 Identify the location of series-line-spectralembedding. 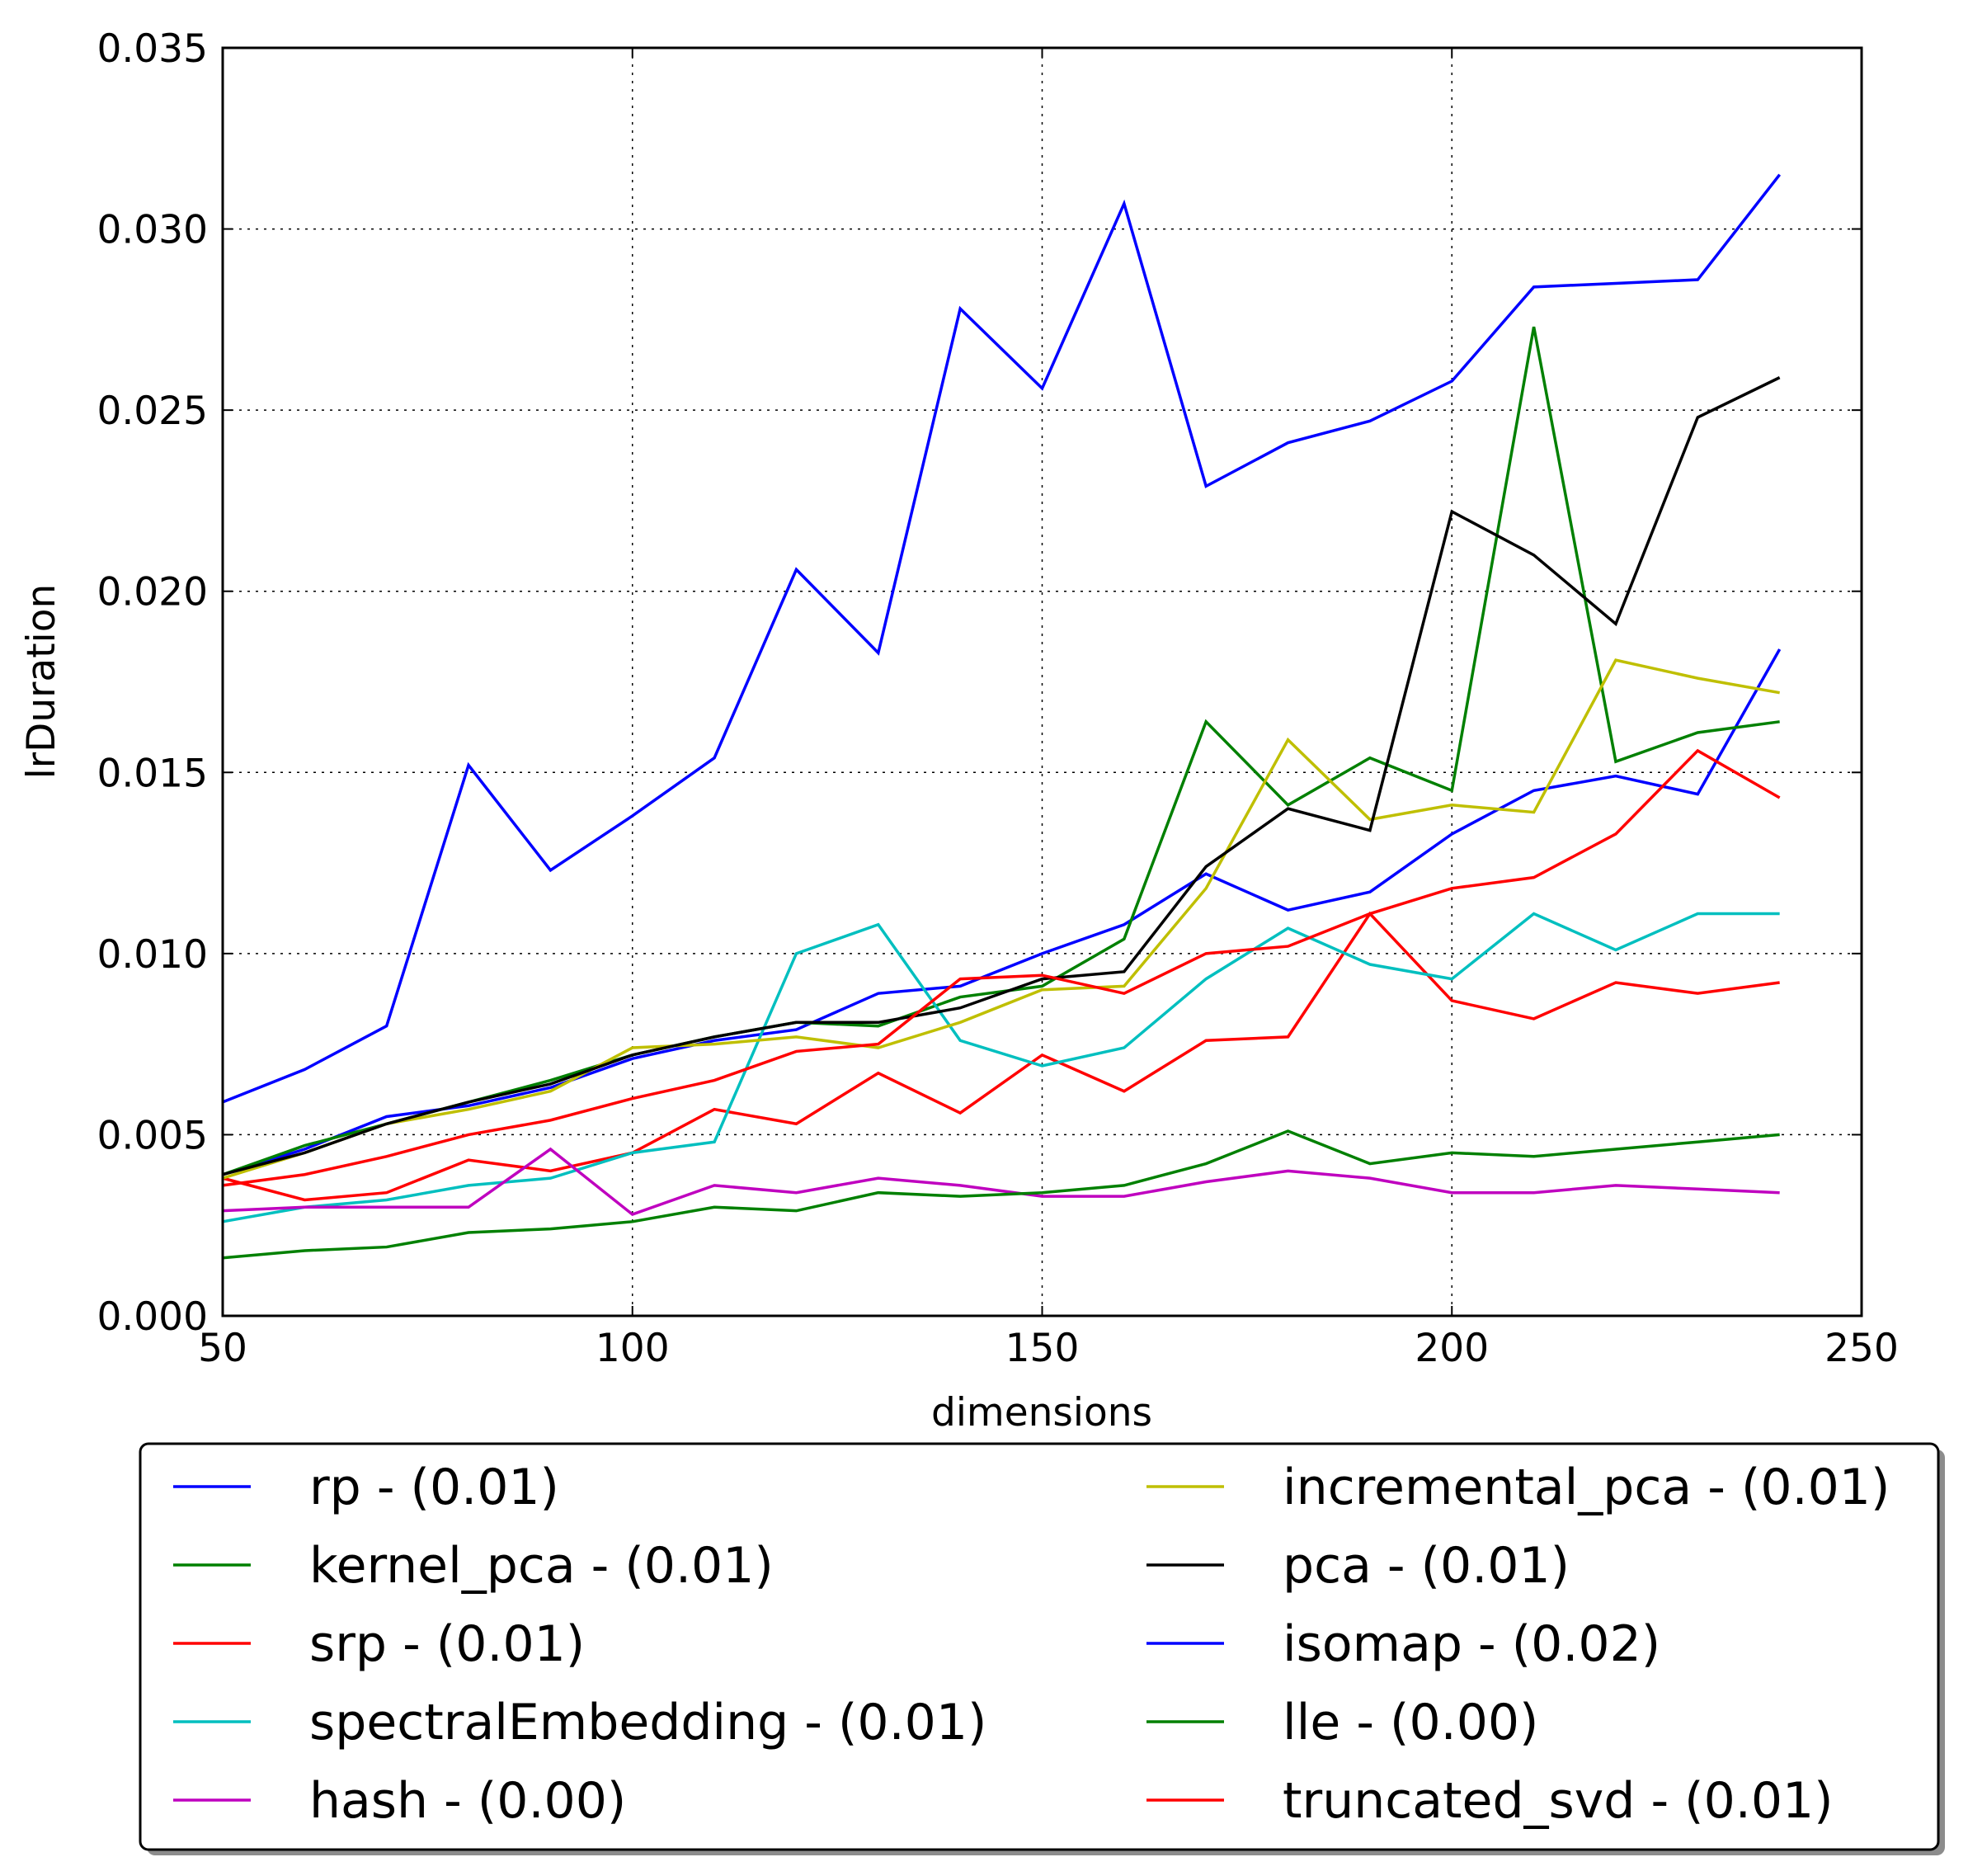
(1001, 1067).